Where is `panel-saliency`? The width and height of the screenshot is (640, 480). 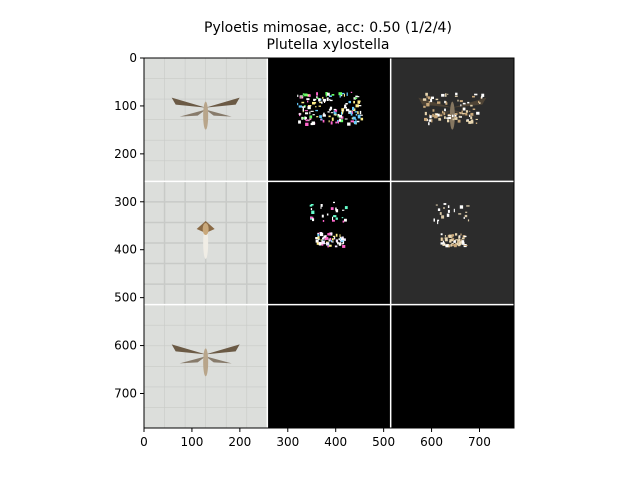 panel-saliency is located at coordinates (329, 243).